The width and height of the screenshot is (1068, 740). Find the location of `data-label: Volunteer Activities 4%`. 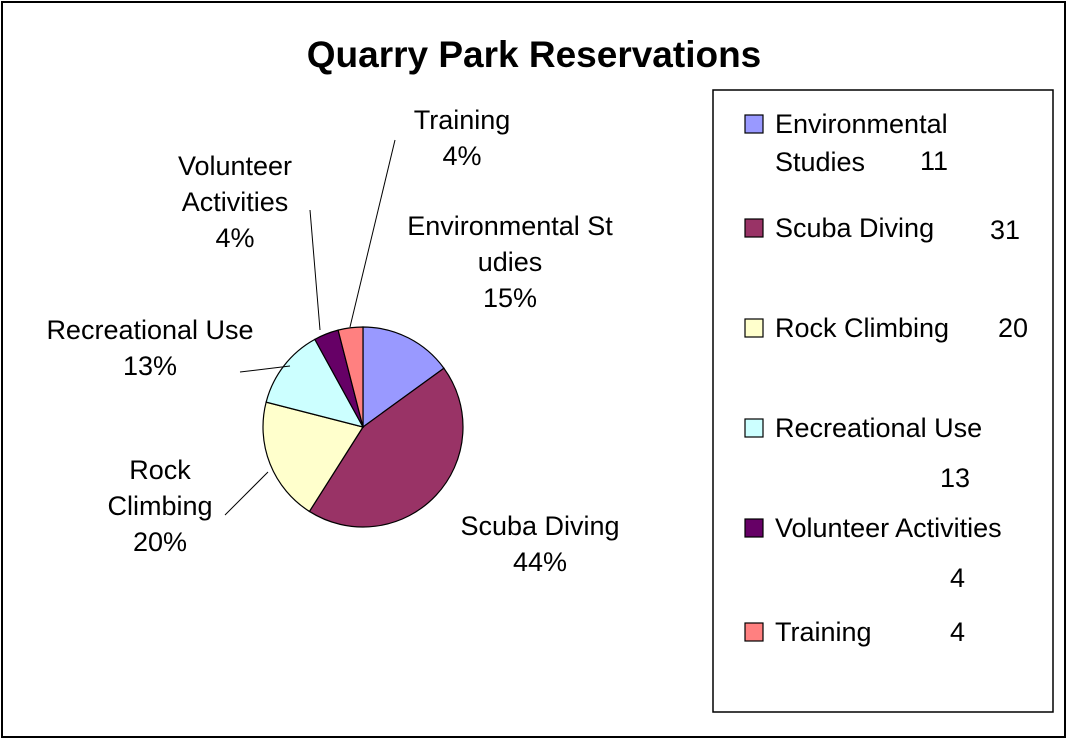

data-label: Volunteer Activities 4% is located at coordinates (235, 202).